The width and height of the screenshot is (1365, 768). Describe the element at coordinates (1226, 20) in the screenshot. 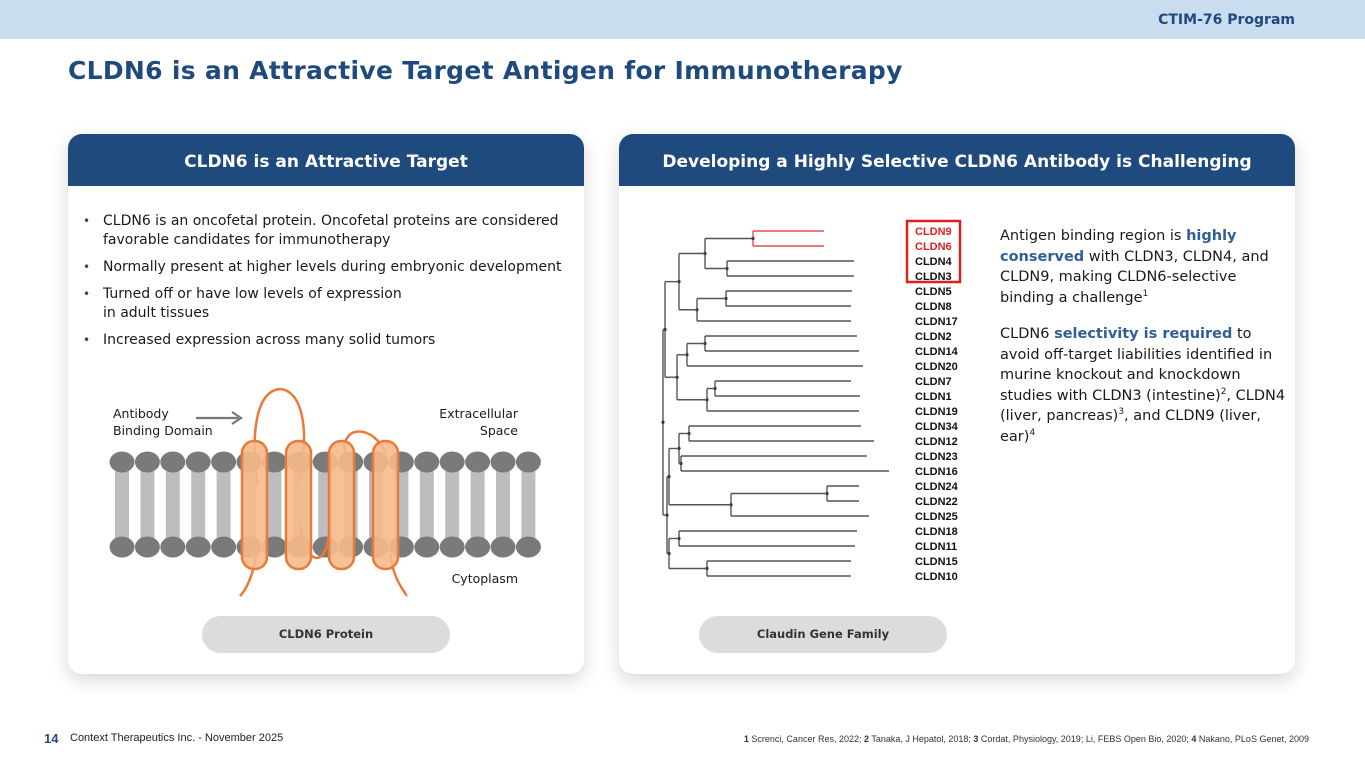

I see `program-label: CTIM-76 Program` at that location.